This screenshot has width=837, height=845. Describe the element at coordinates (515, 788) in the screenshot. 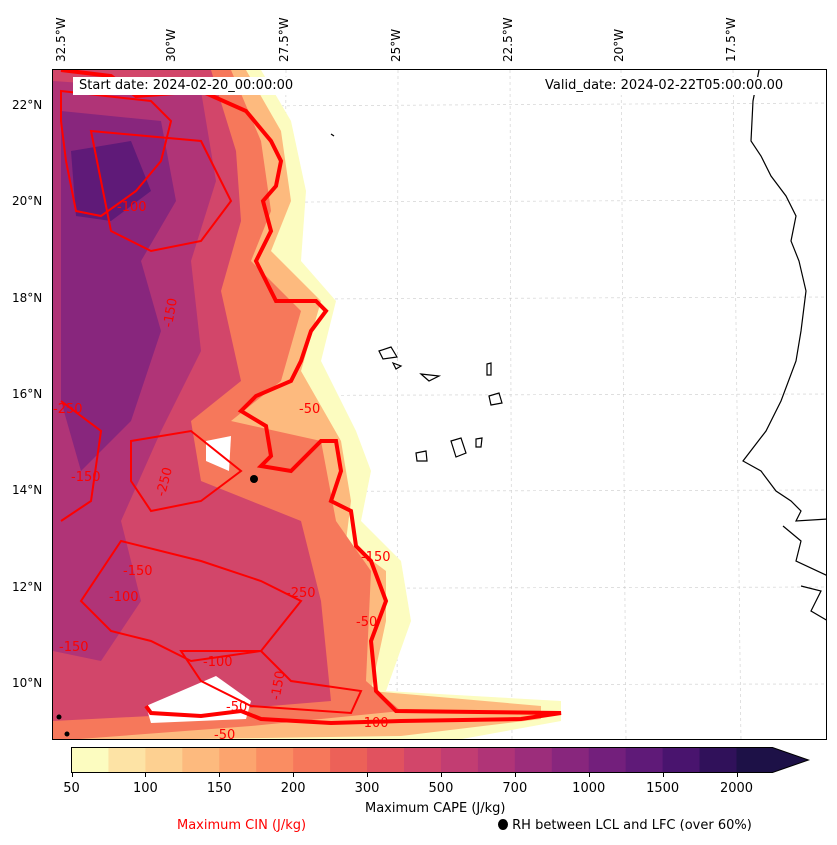

I see `colorbar-tick-label: 700` at that location.